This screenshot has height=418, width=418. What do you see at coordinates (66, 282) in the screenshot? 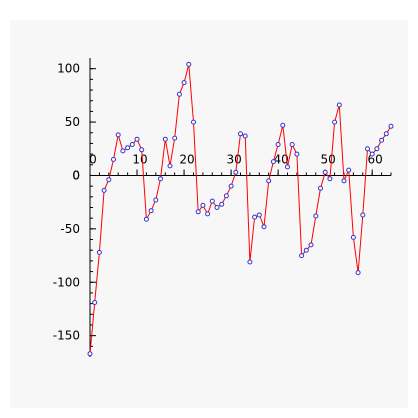
I see `y-tick-label: -100` at bounding box center [66, 282].